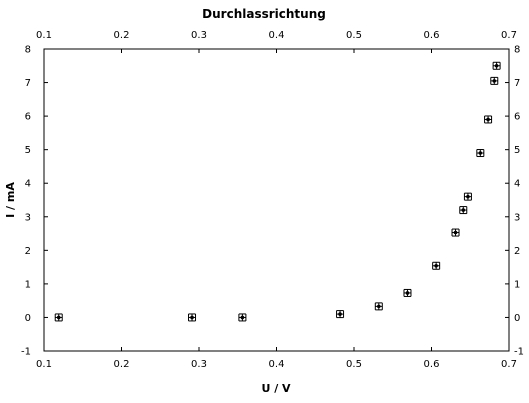  Describe the element at coordinates (28, 50) in the screenshot. I see `y-tick-label-left: 8` at that location.